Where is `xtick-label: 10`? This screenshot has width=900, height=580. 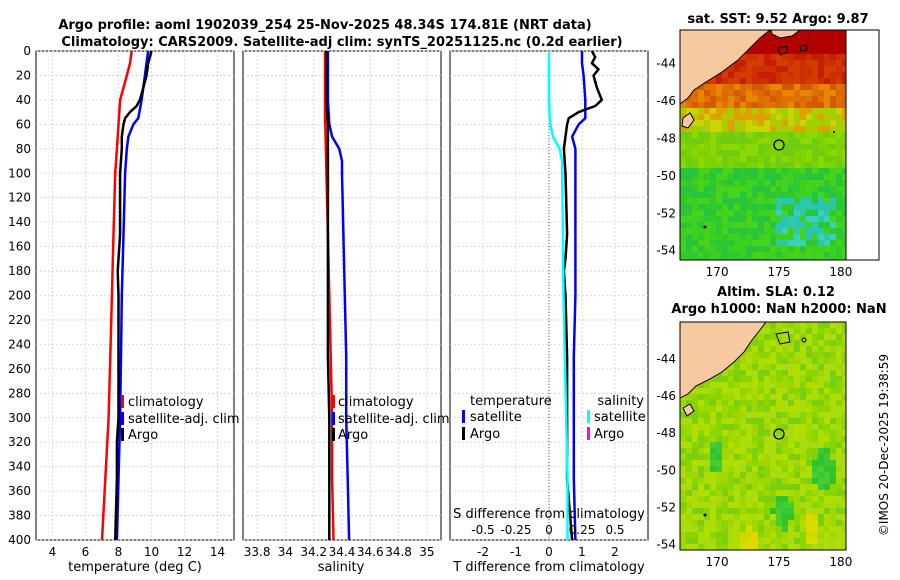 xtick-label: 10 is located at coordinates (151, 552).